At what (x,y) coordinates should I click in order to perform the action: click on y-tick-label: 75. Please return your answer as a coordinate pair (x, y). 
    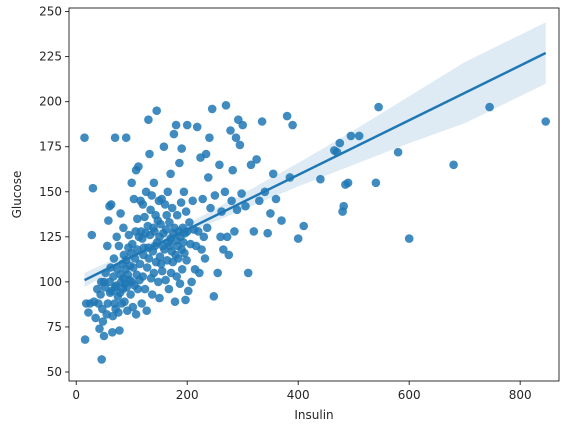
    Looking at the image, I should click on (54, 327).